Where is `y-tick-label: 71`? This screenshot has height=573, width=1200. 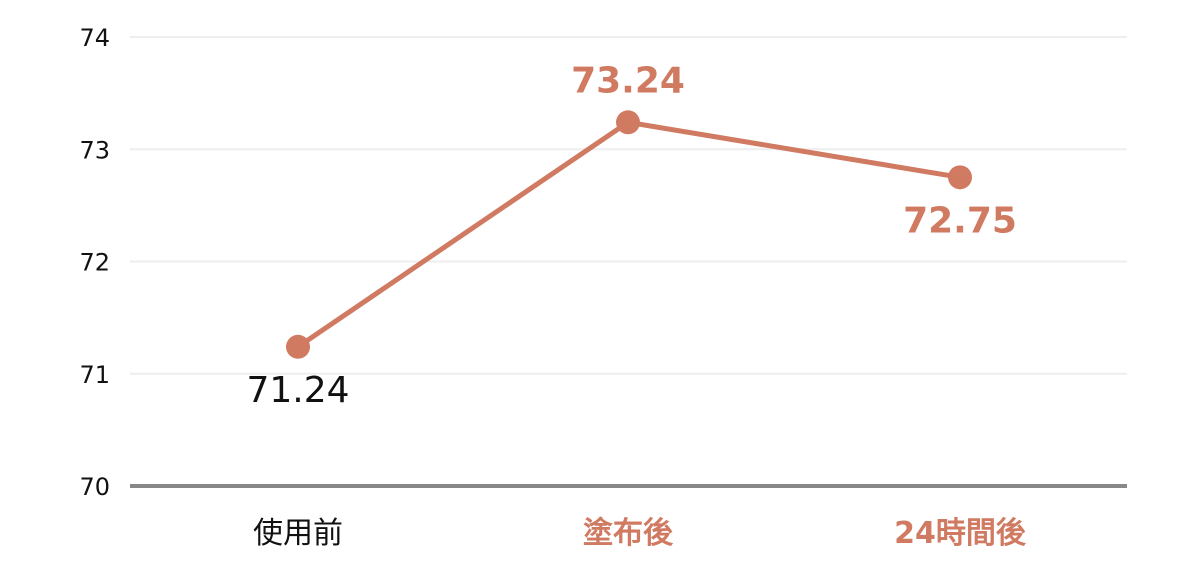 y-tick-label: 71 is located at coordinates (94, 375).